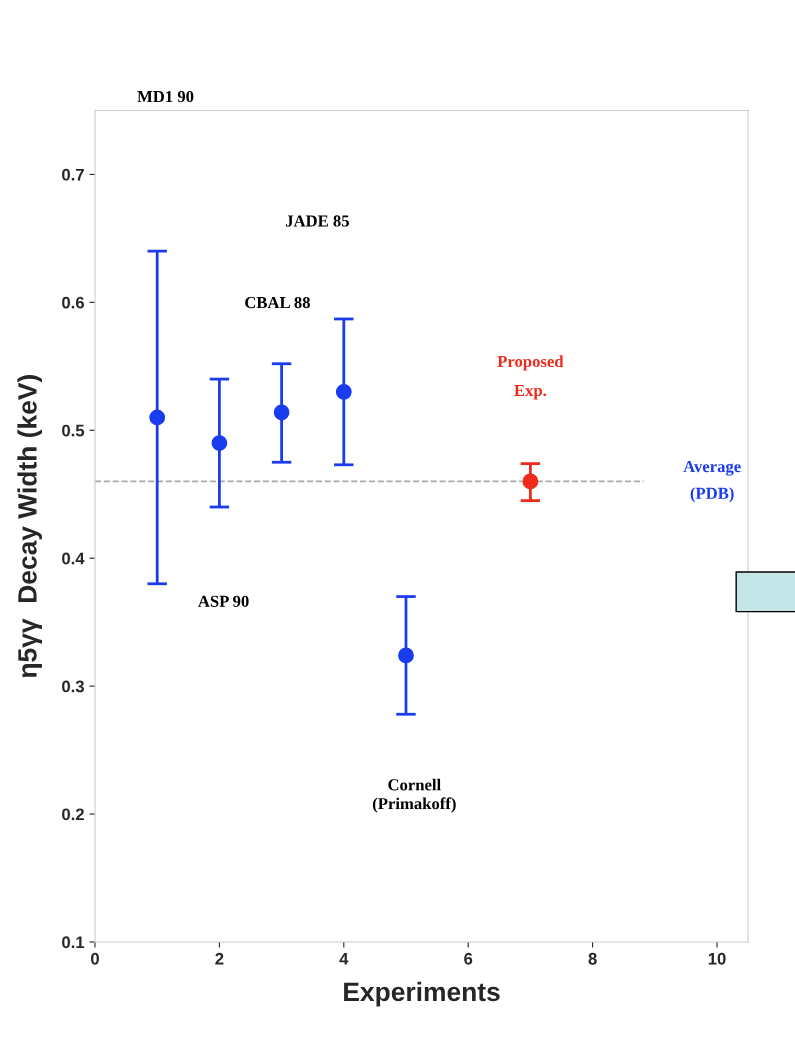 This screenshot has width=795, height=1042. Describe the element at coordinates (223, 601) in the screenshot. I see `annotation: ASP 90` at that location.